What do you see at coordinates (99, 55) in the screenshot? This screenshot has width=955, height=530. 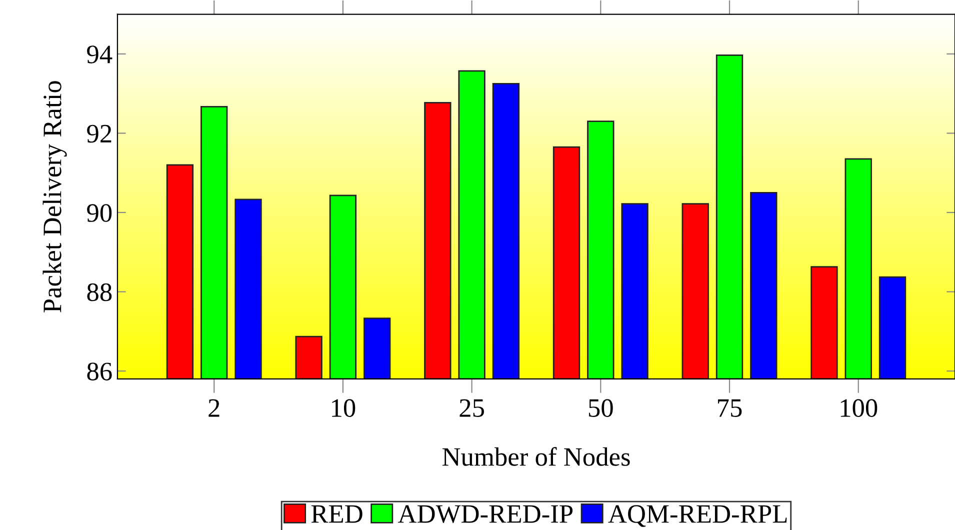 I see `y-tick-label: 94` at bounding box center [99, 55].